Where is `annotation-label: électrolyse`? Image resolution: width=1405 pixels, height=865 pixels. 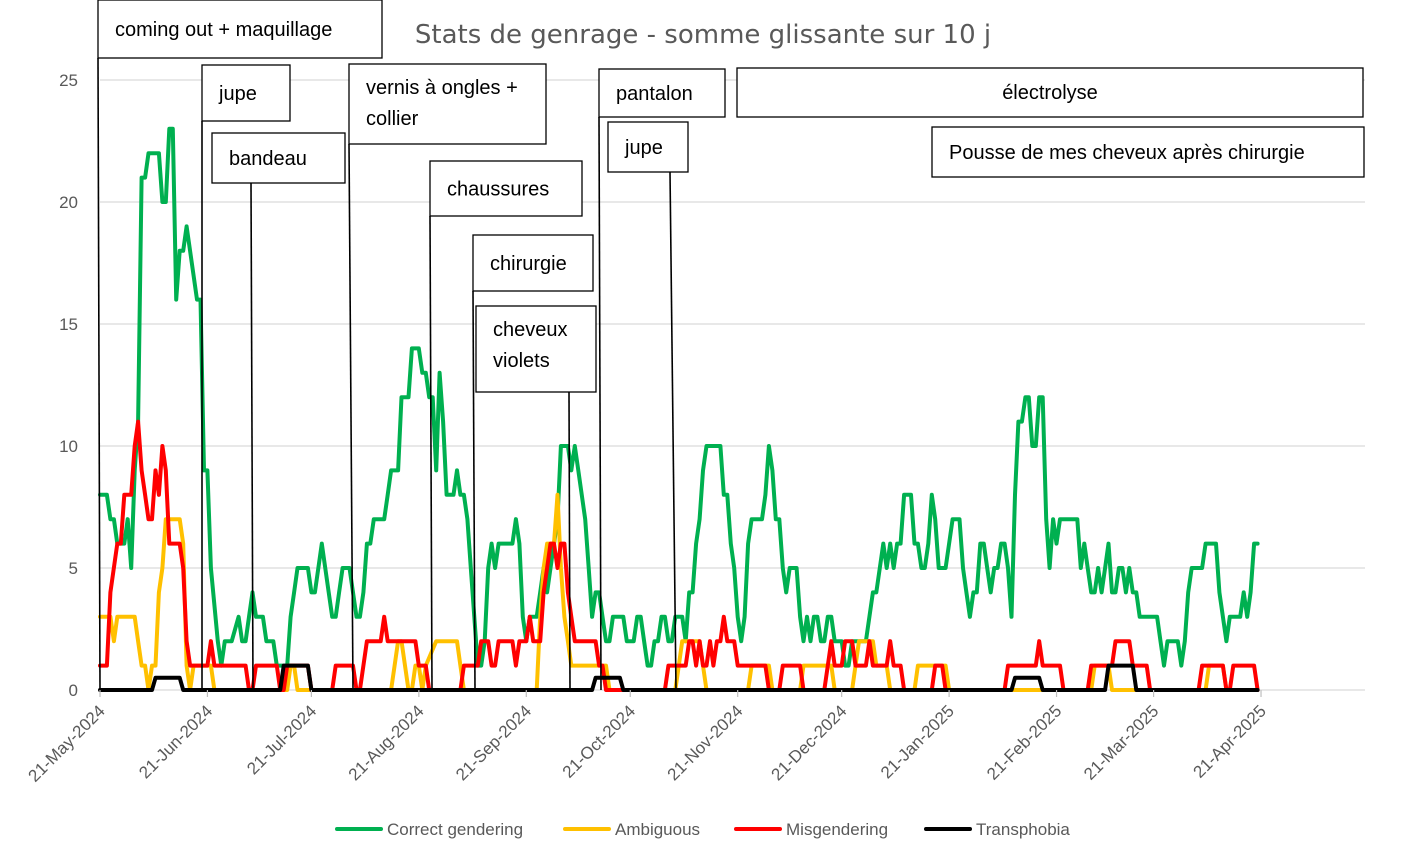
annotation-label: électrolyse is located at coordinates (1050, 93).